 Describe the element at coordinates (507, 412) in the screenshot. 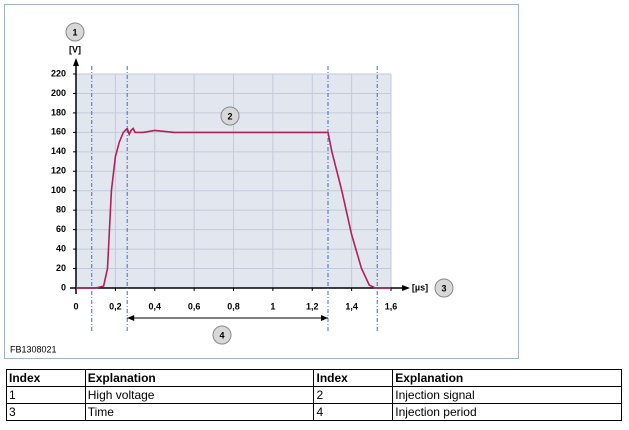

I see `table-cell: Injection period` at that location.